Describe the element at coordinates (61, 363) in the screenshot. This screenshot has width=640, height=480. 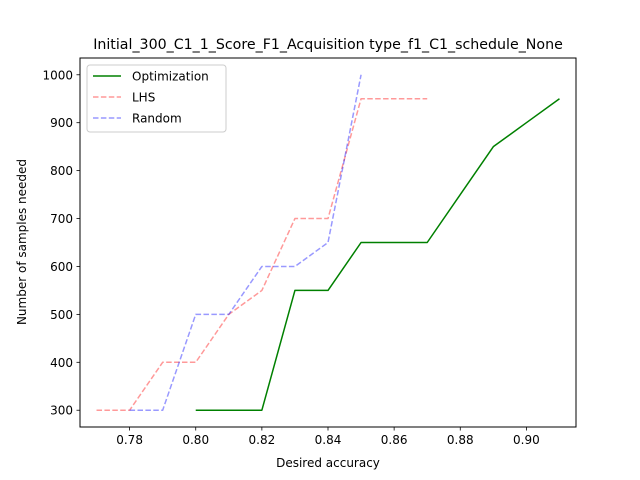
I see `y-tick-label: 400` at that location.